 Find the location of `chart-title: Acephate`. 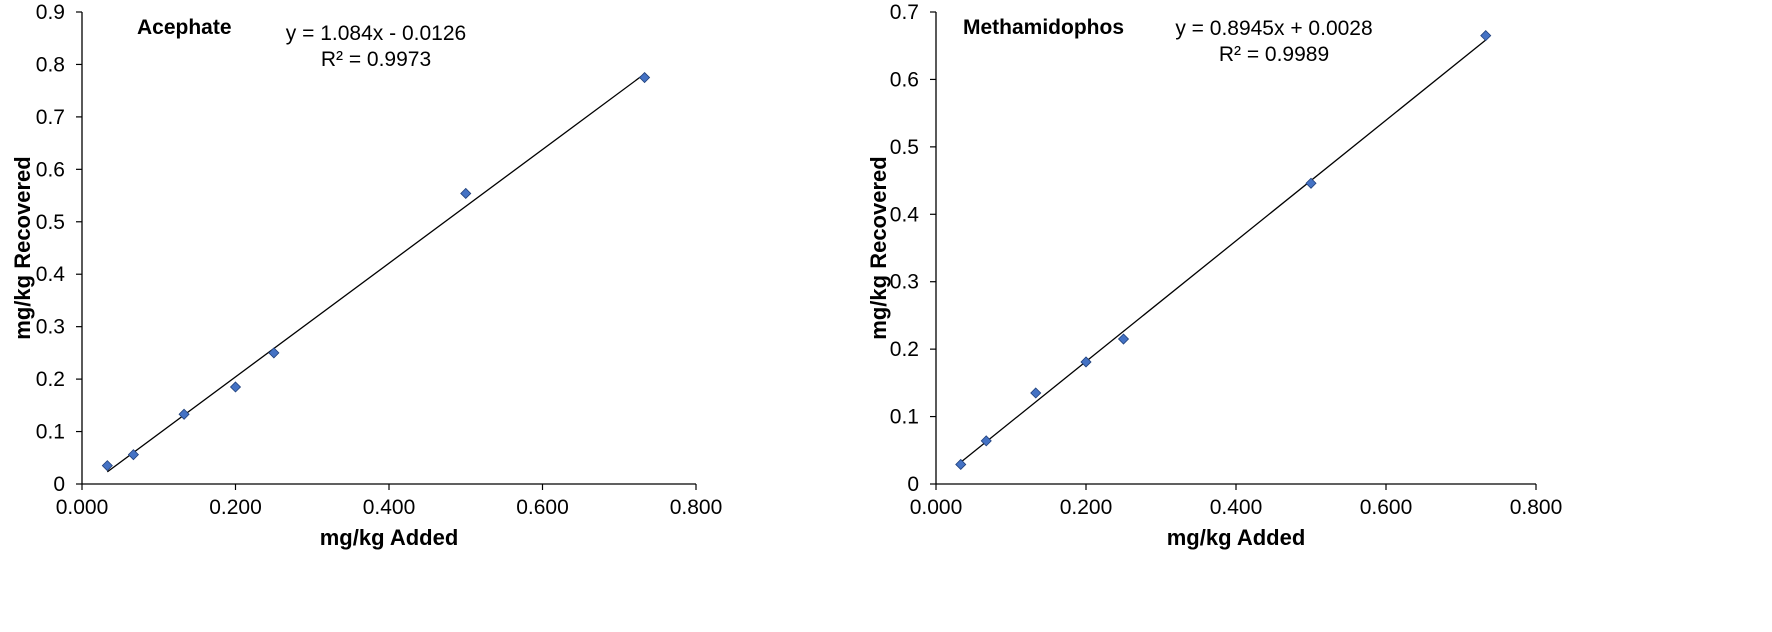

chart-title: Acephate is located at coordinates (184, 27).